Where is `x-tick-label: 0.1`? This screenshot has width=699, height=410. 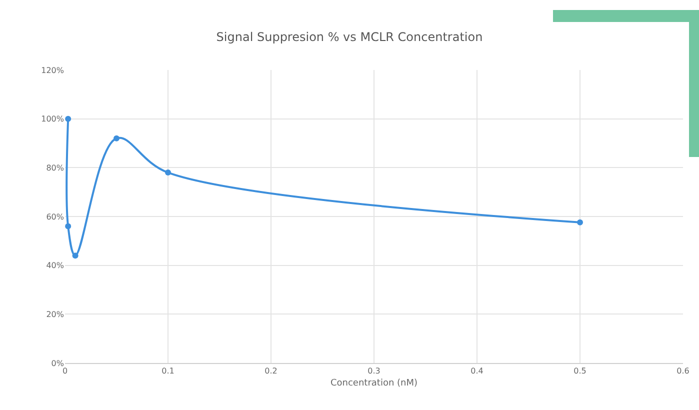 x-tick-label: 0.1 is located at coordinates (168, 371).